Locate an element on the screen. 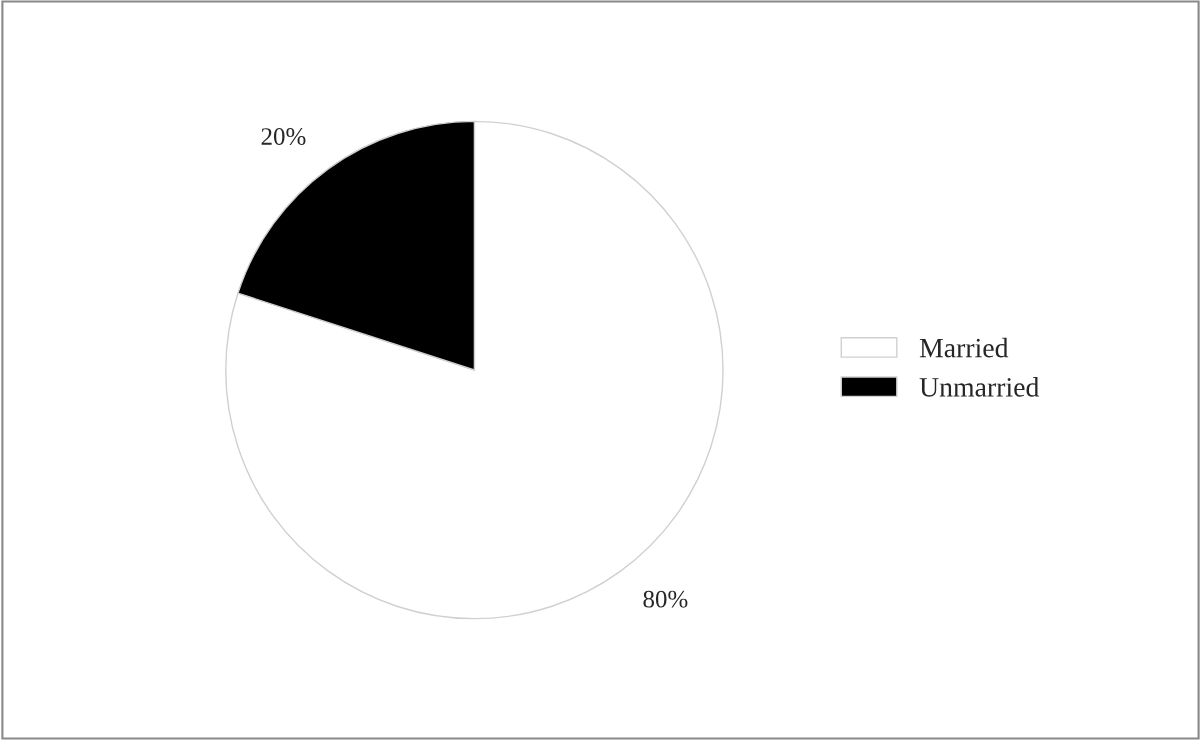 The height and width of the screenshot is (740, 1201). data-label: 20% is located at coordinates (283, 137).